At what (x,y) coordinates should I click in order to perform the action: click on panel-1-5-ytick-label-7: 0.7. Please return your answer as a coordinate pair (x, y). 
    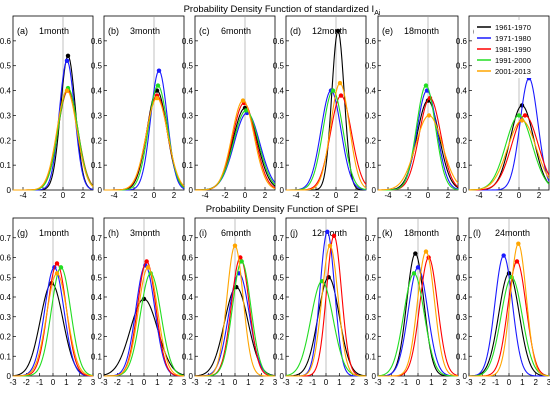
    Looking at the image, I should click on (462, 238).